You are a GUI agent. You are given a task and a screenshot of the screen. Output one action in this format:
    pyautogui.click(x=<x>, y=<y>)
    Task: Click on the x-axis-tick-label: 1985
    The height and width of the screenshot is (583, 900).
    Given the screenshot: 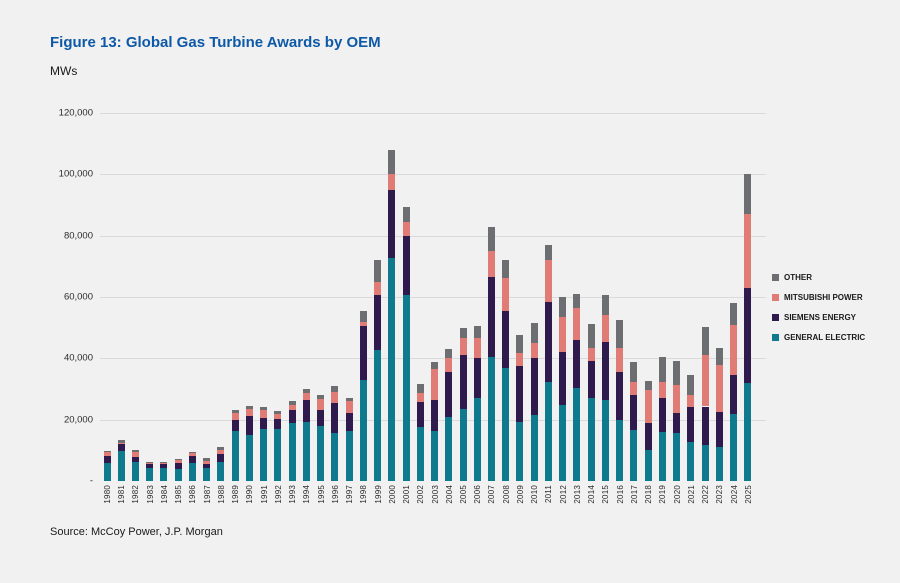 What is the action you would take?
    pyautogui.click(x=179, y=494)
    